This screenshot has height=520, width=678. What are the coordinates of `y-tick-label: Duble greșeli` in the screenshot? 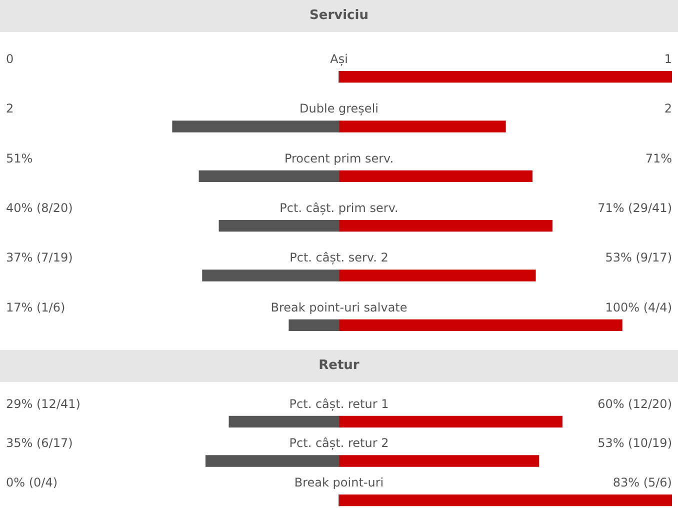 It's located at (339, 109).